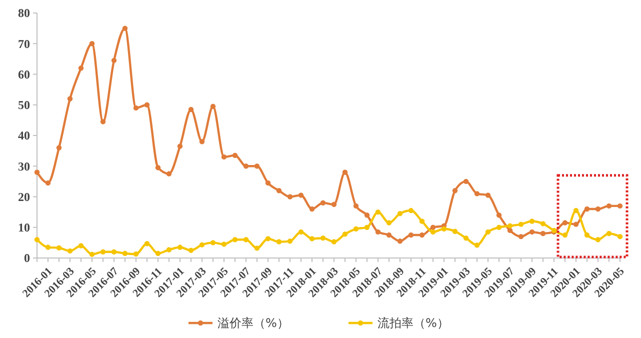 The height and width of the screenshot is (338, 641). What do you see at coordinates (24, 13) in the screenshot?
I see `y-tick-label: 80` at bounding box center [24, 13].